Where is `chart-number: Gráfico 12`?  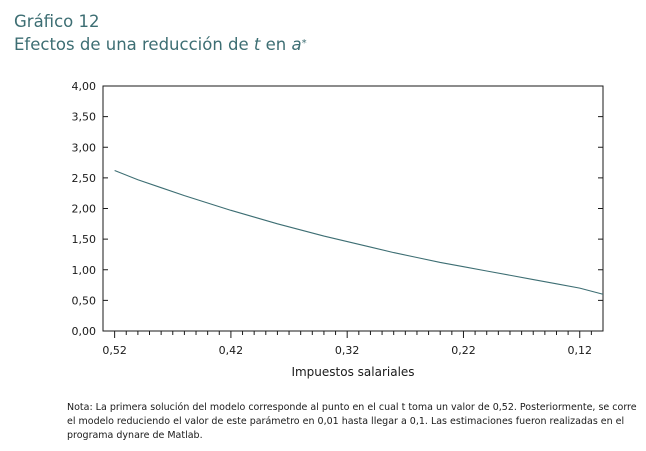 chart-number: Gráfico 12 is located at coordinates (57, 21).